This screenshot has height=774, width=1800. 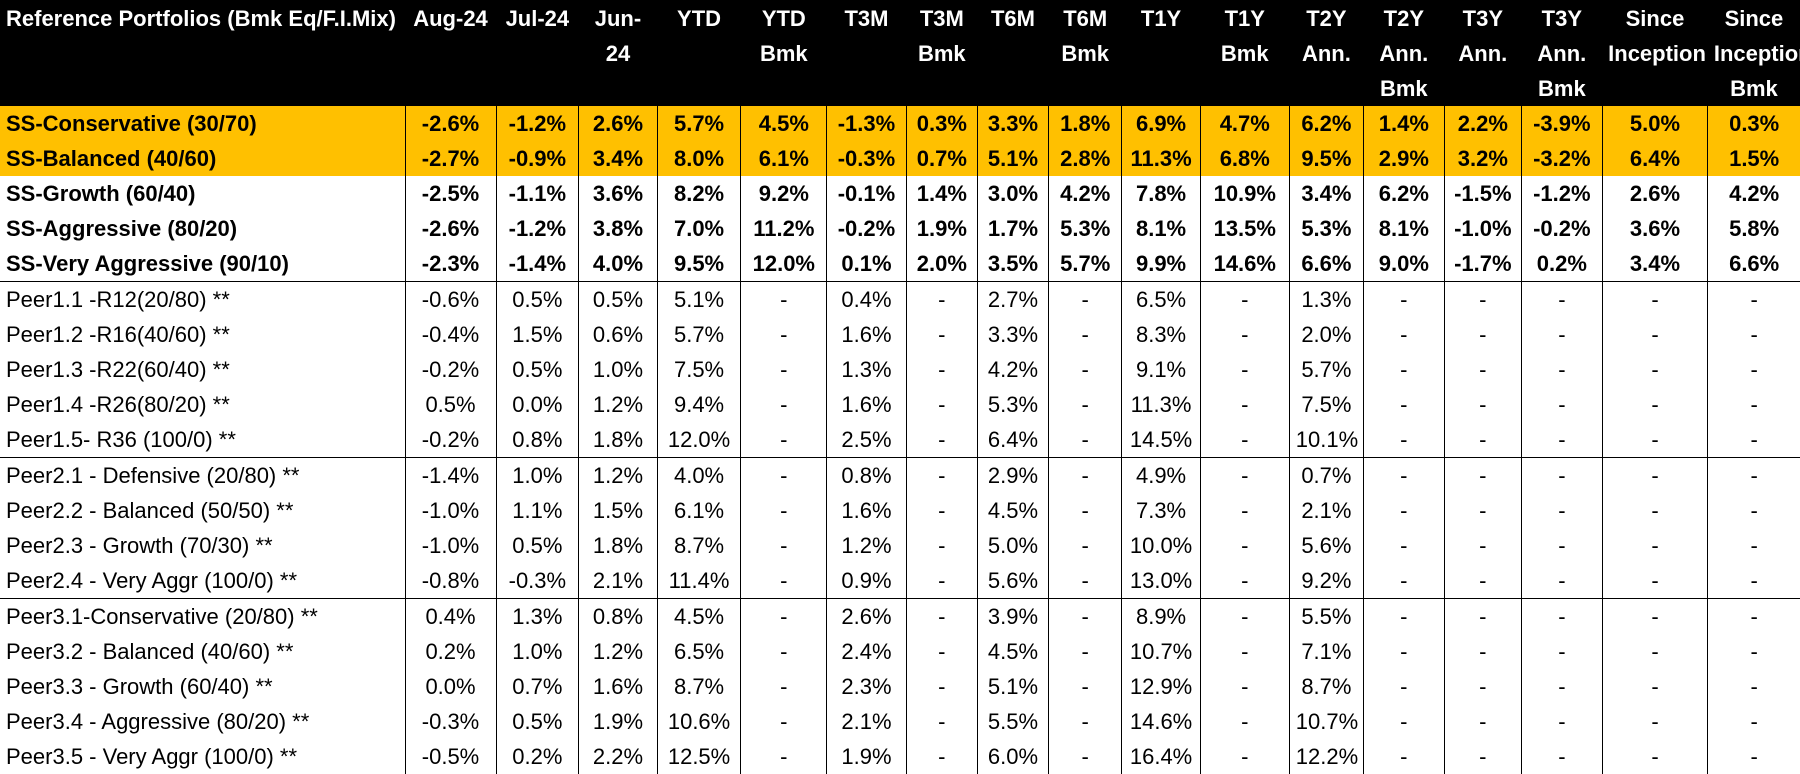 What do you see at coordinates (203, 475) in the screenshot?
I see `portfolio-name-cell: Peer2.1 - Defensive (20/80) **` at bounding box center [203, 475].